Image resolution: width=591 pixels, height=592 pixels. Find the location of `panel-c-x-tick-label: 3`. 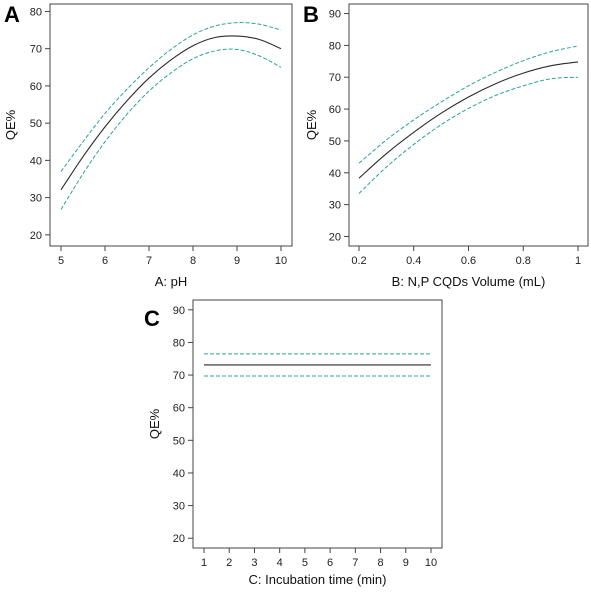

panel-c-x-tick-label: 3 is located at coordinates (254, 563).